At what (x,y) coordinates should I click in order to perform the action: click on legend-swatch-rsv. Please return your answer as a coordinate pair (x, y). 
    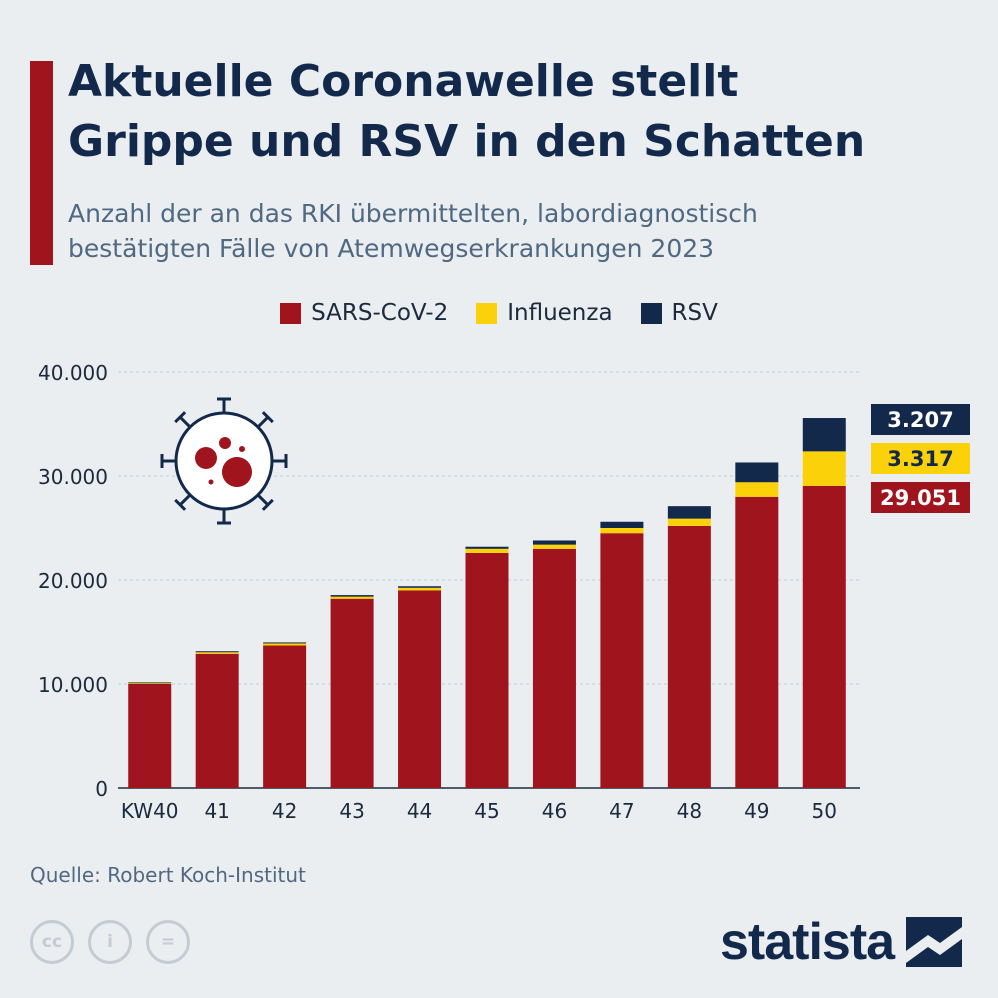
    Looking at the image, I should click on (651, 313).